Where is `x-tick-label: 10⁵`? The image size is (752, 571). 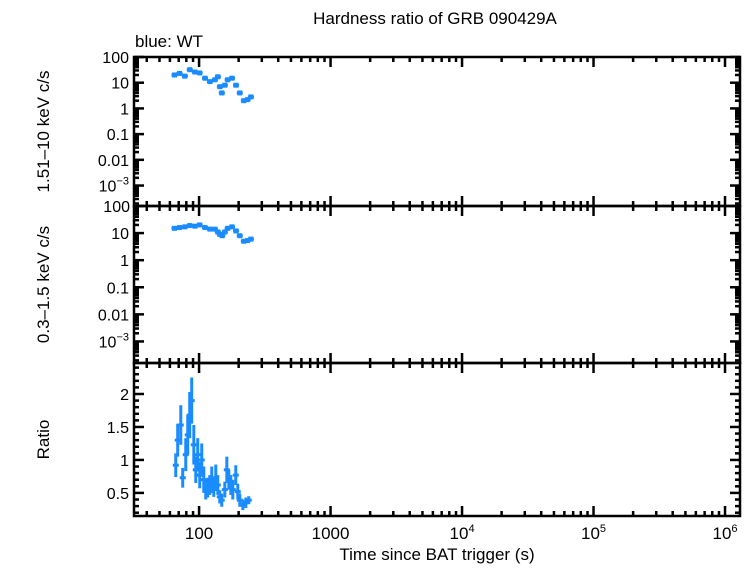
x-tick-label: 10⁵ is located at coordinates (593, 533).